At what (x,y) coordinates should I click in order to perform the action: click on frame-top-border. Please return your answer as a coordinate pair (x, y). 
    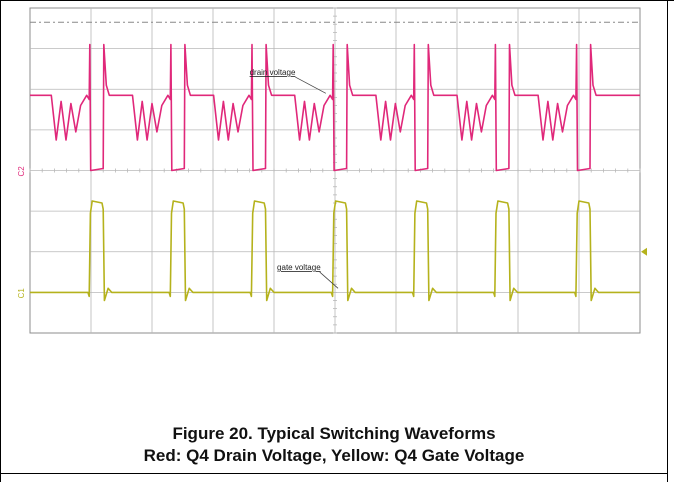
    Looking at the image, I should click on (337, 0).